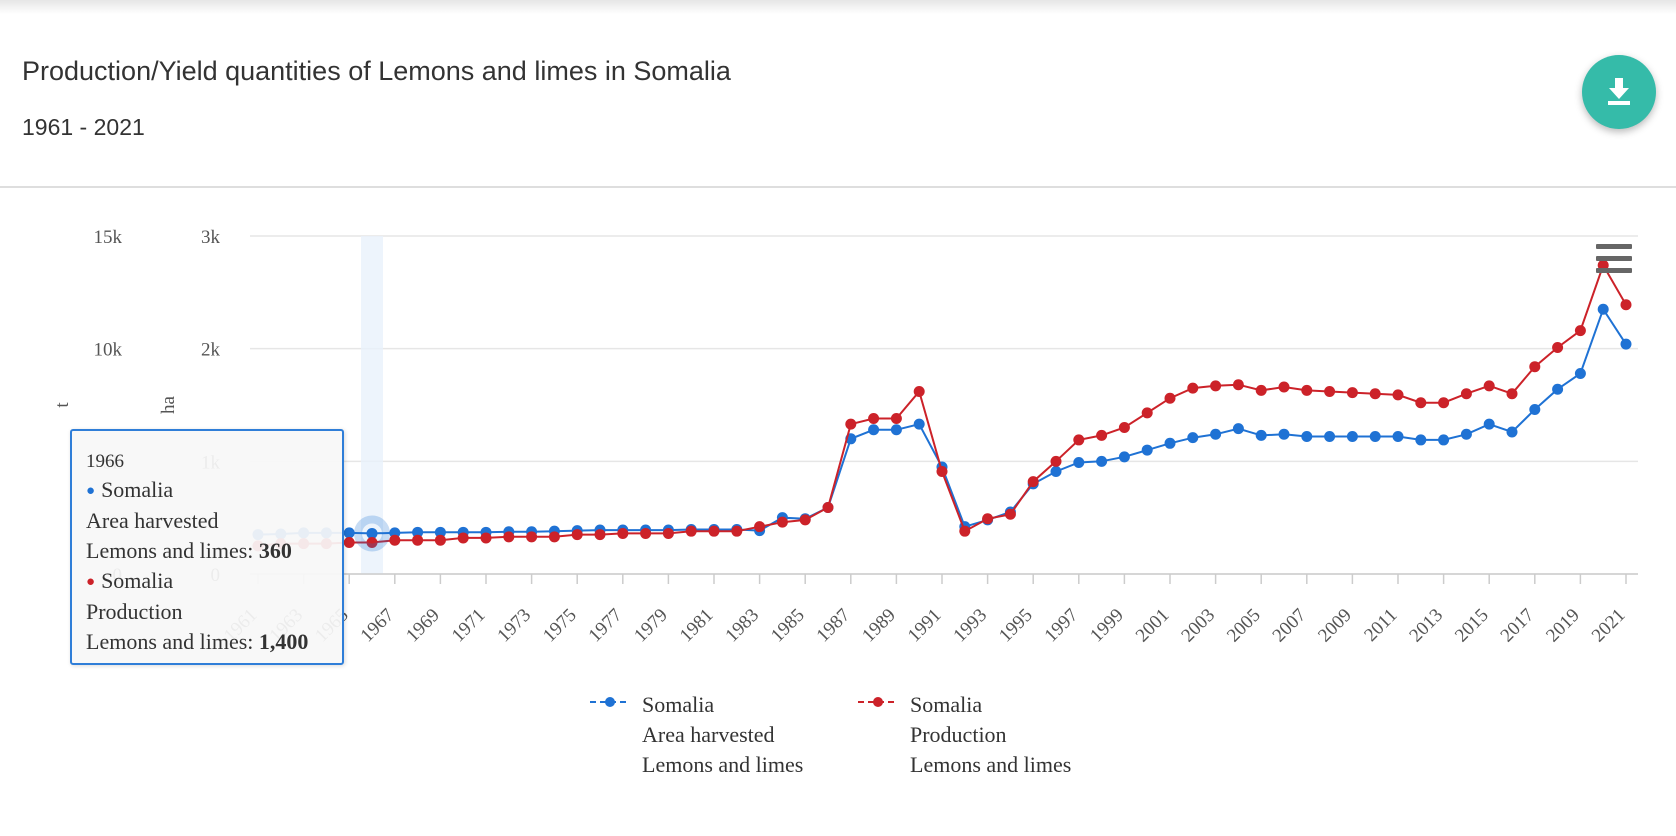  What do you see at coordinates (970, 626) in the screenshot?
I see `x-tick-label: 1993` at bounding box center [970, 626].